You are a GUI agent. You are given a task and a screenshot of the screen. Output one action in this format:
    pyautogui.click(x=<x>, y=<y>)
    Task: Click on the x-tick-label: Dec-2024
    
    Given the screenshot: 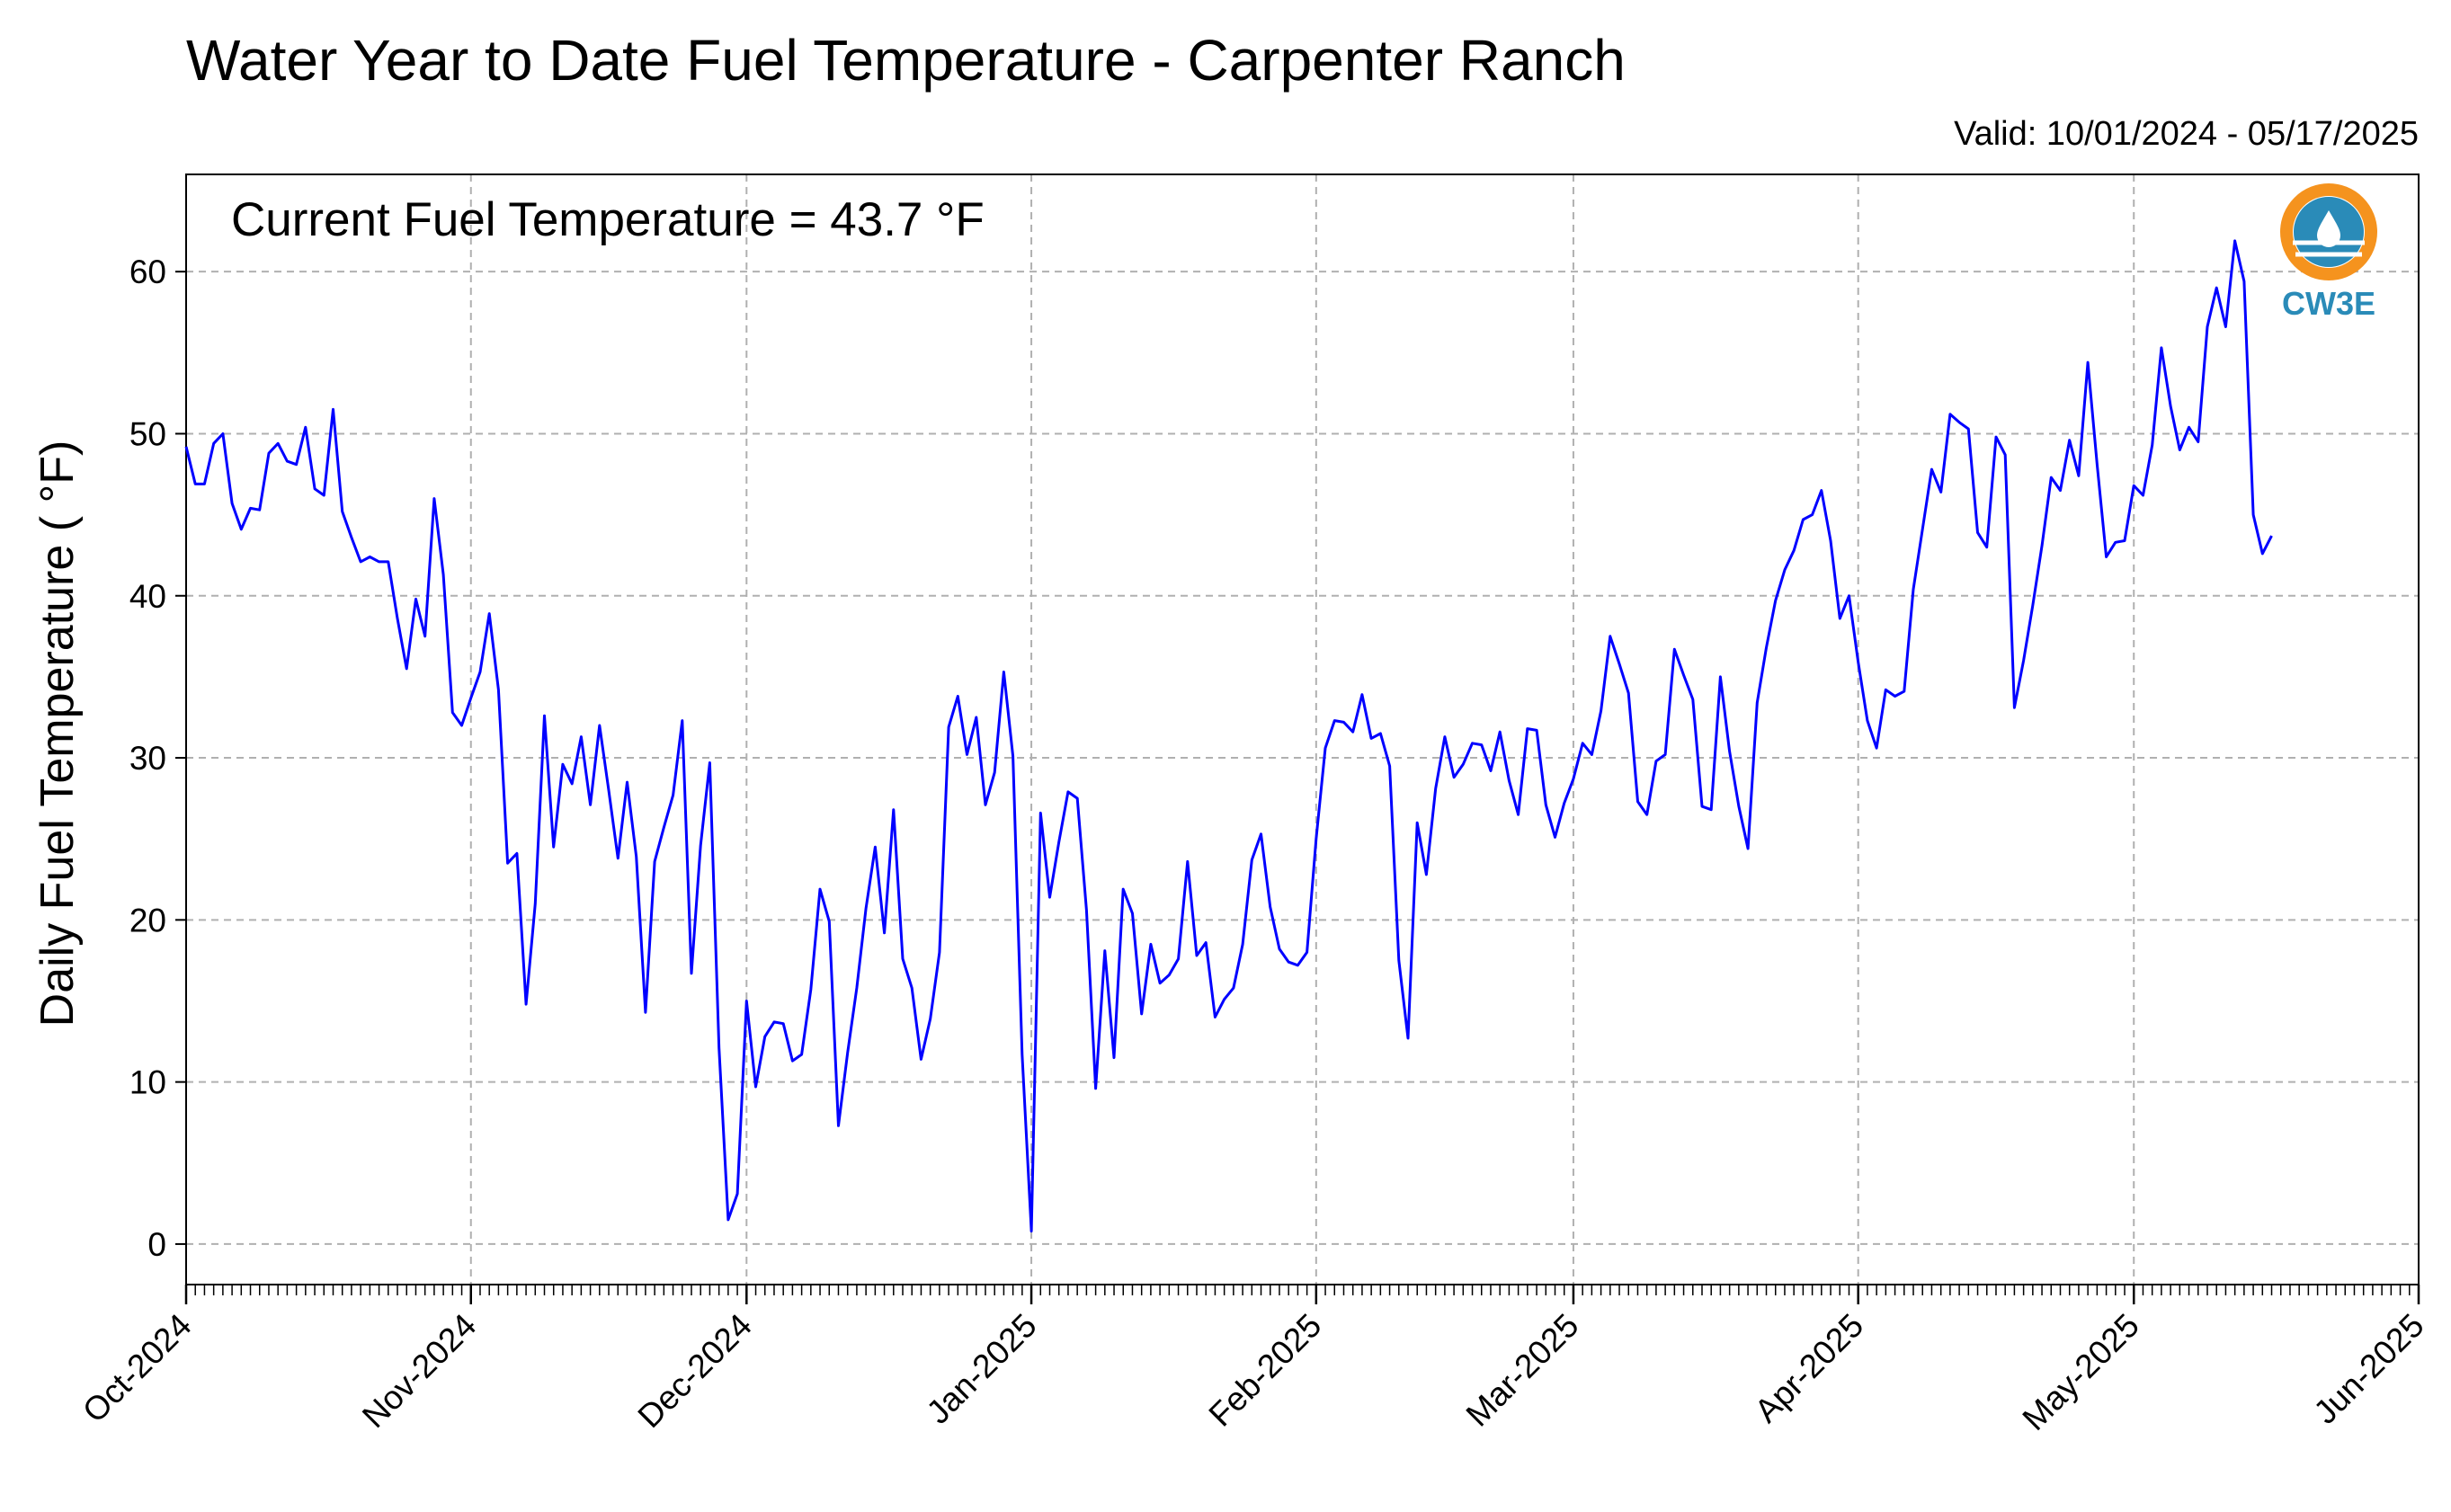 What is the action you would take?
    pyautogui.click(x=695, y=1371)
    